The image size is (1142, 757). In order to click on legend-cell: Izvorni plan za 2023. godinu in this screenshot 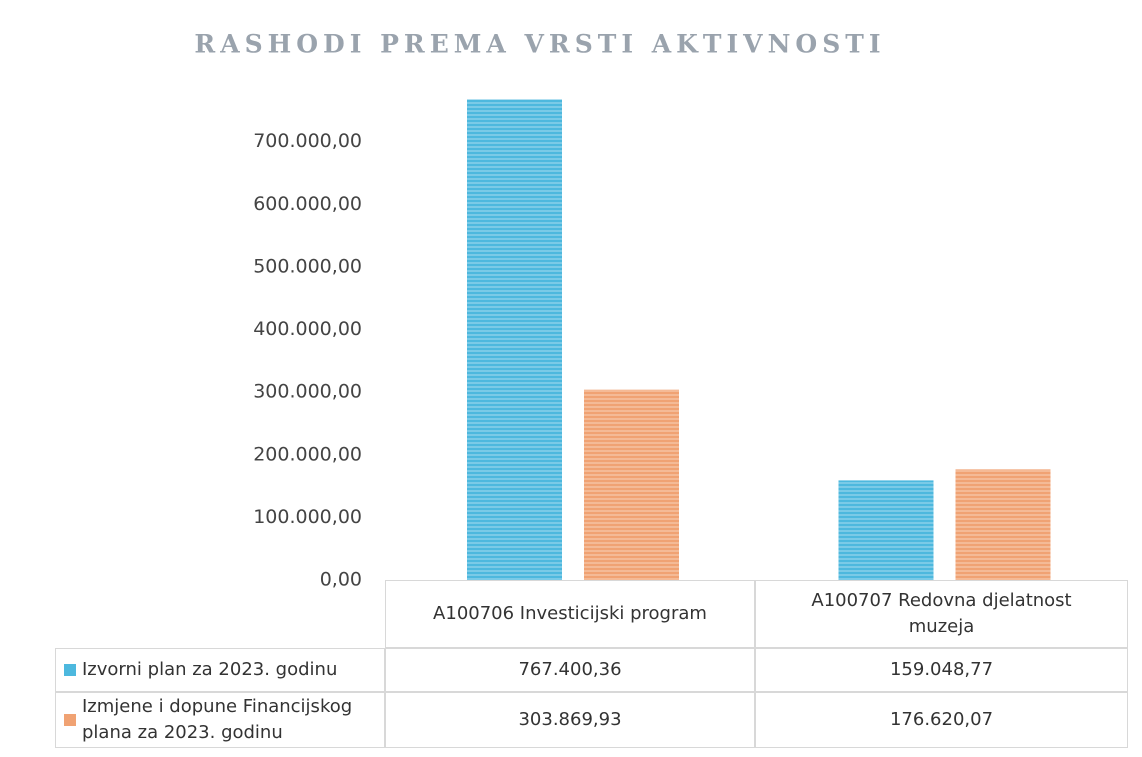, I will do `click(220, 670)`.